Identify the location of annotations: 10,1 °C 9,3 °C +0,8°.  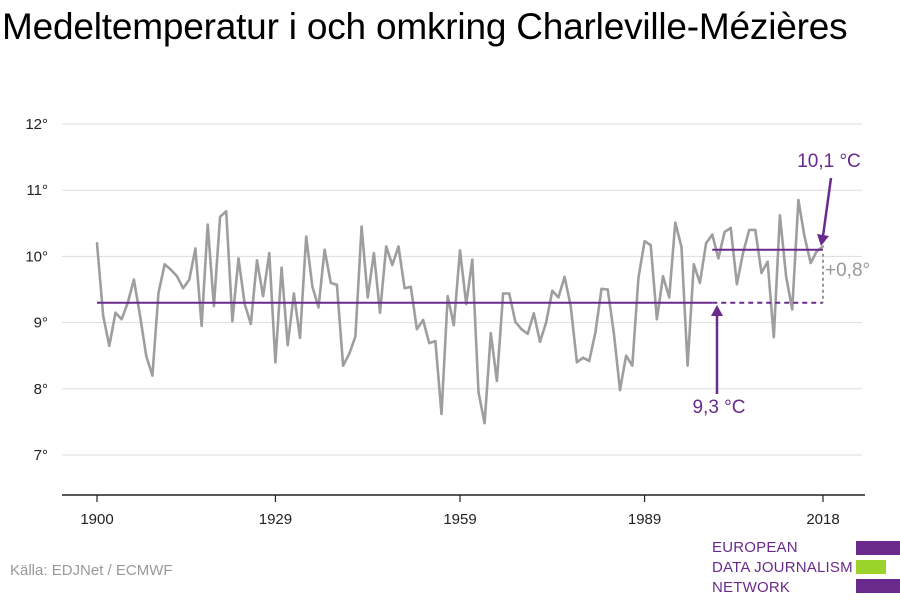
(781, 284).